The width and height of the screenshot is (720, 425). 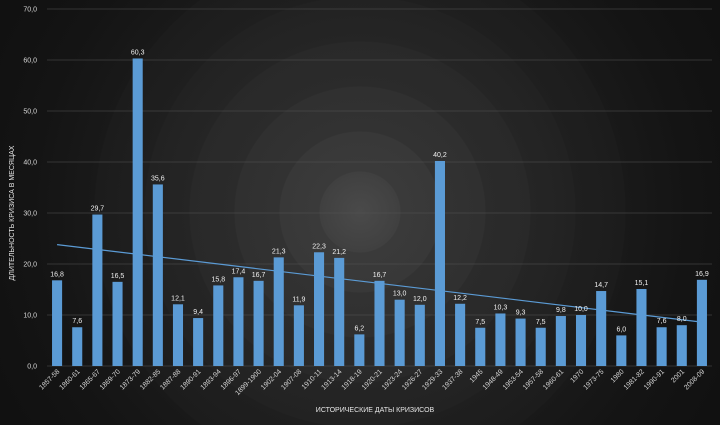 What do you see at coordinates (493, 379) in the screenshot?
I see `x-tick-label: 1948-49` at bounding box center [493, 379].